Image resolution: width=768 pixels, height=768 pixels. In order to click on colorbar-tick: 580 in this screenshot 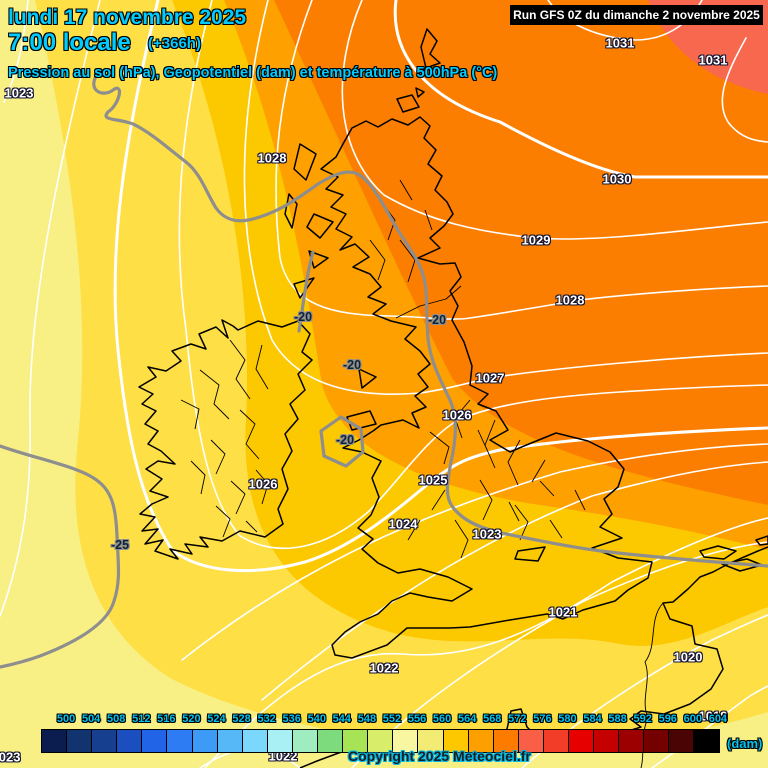, I will do `click(567, 719)`.